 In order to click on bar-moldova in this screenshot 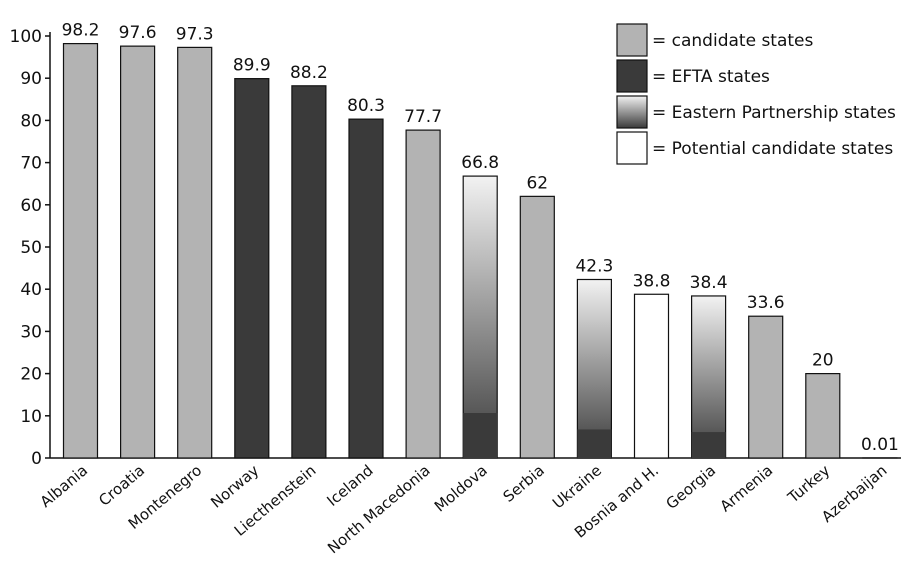, I will do `click(480, 317)`.